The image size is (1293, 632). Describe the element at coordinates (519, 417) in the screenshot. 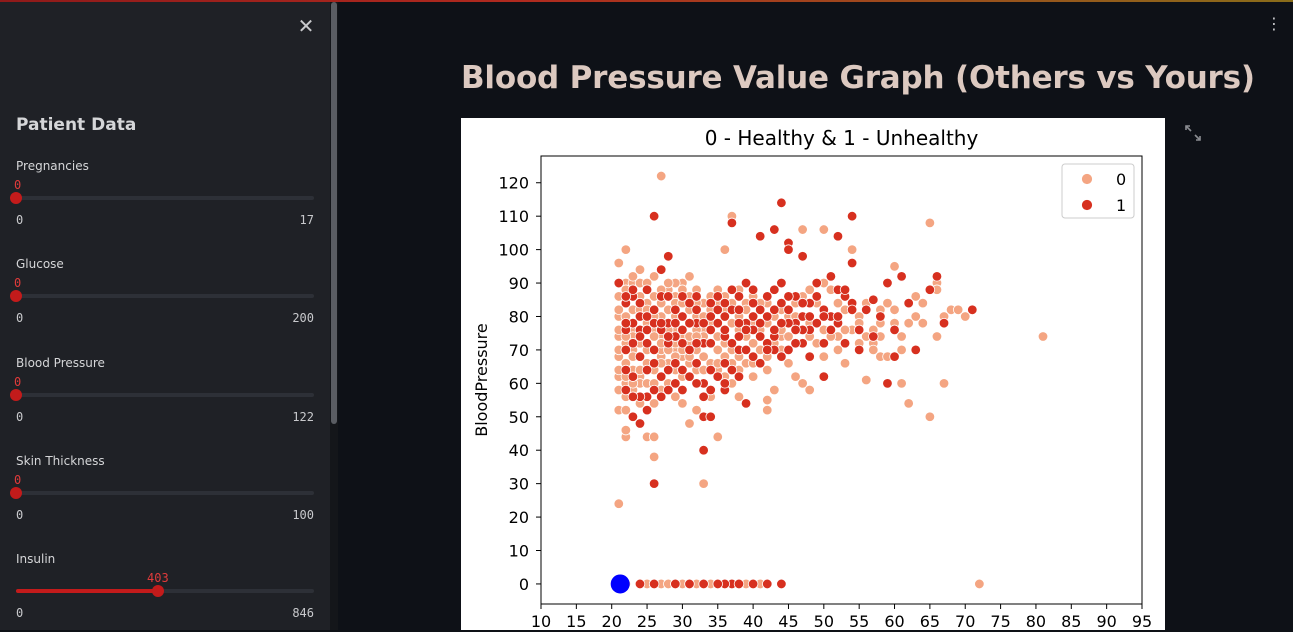

I see `y-tick-label: 50` at that location.